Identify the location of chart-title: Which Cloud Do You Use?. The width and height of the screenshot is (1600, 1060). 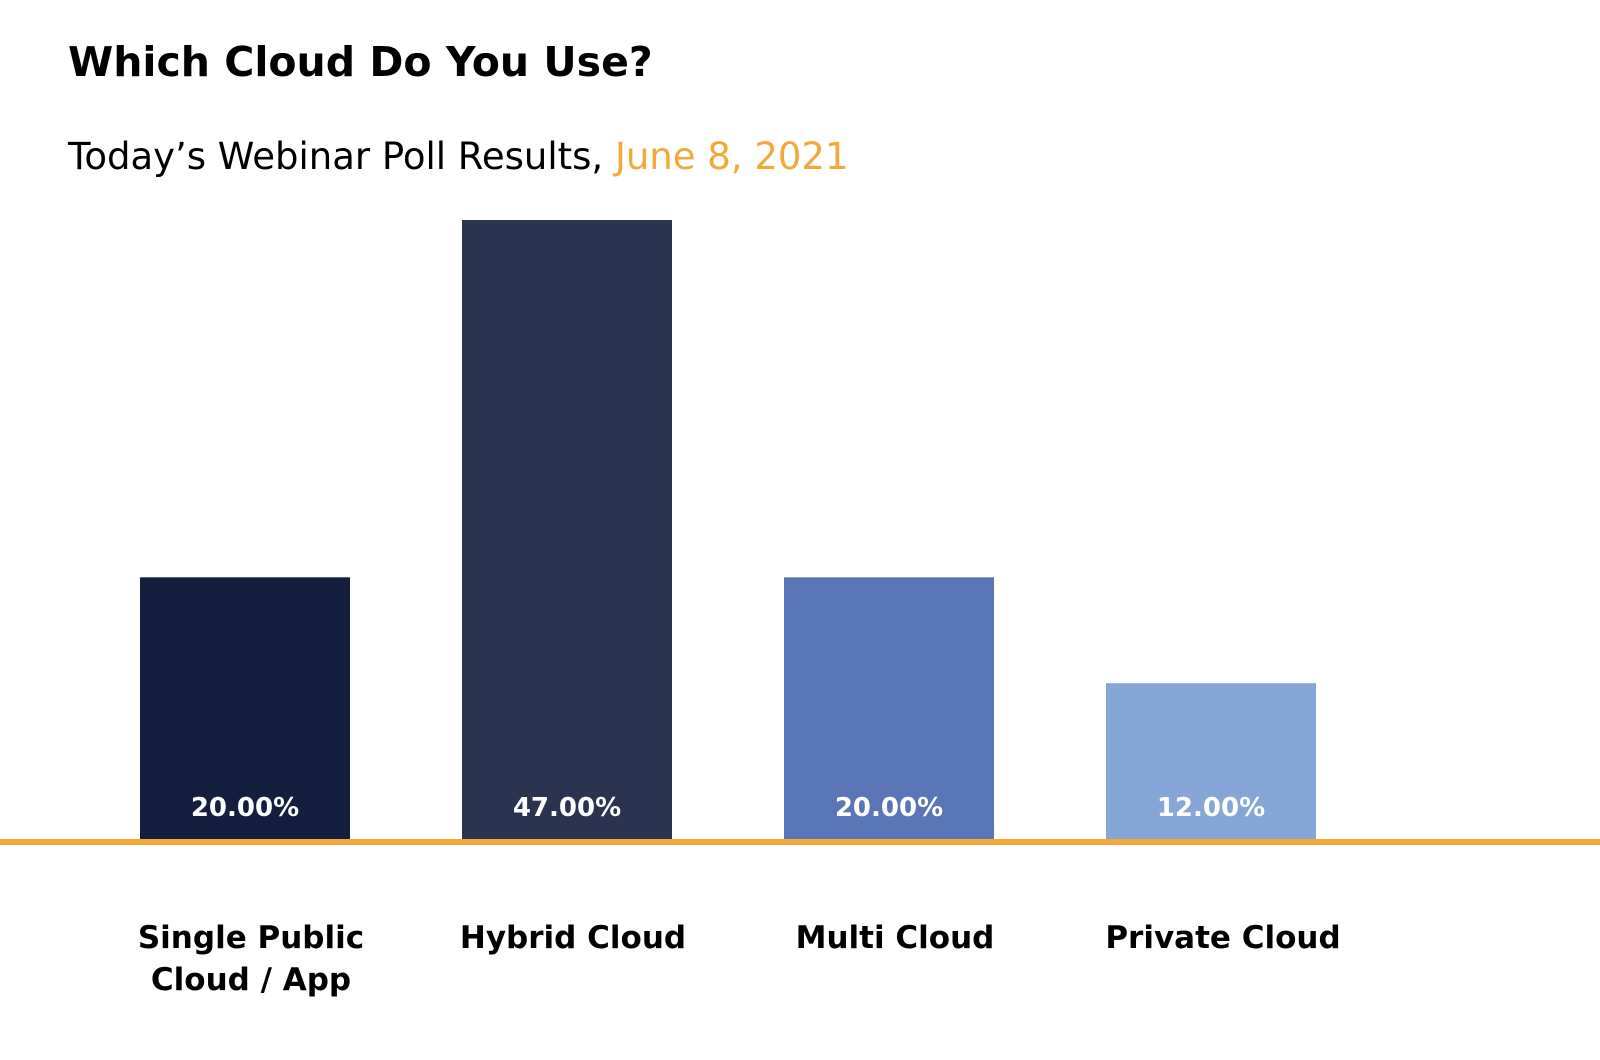
(360, 62).